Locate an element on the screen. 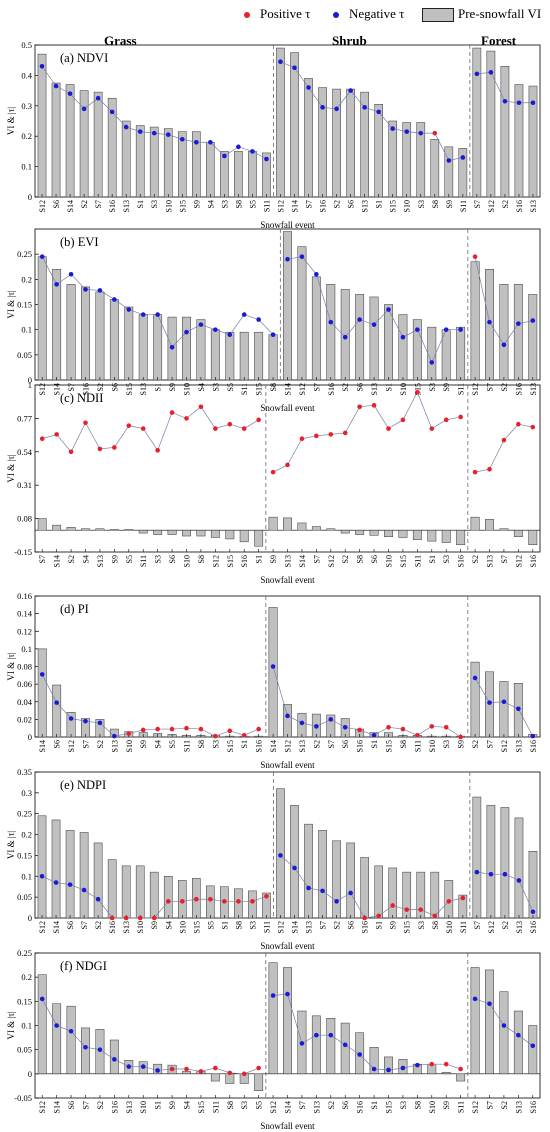  y-tick-label: 0.05 is located at coordinates (24, 1050).